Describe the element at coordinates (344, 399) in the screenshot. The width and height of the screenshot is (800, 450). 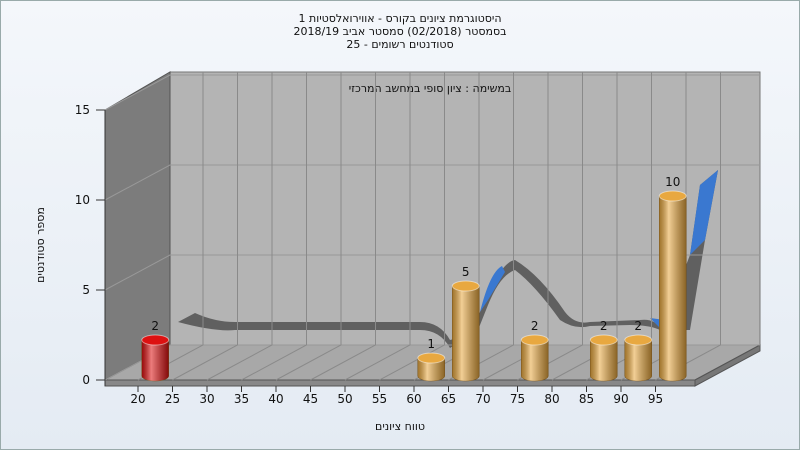
I see `x-tick-label: 50` at that location.